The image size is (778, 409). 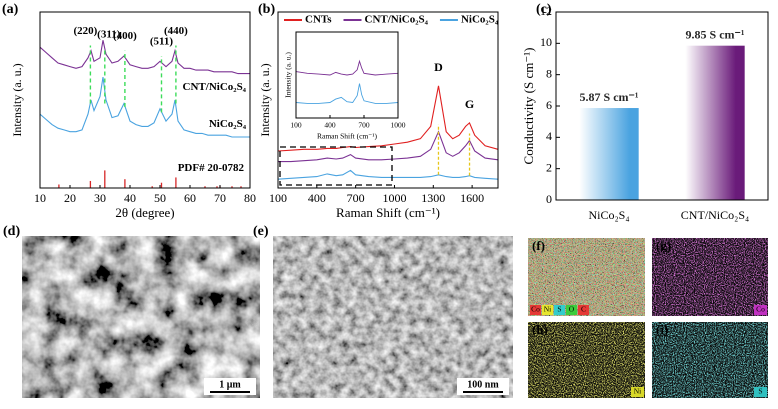 I want to click on value-label: 9.85 S cm⁻¹, so click(x=715, y=34).